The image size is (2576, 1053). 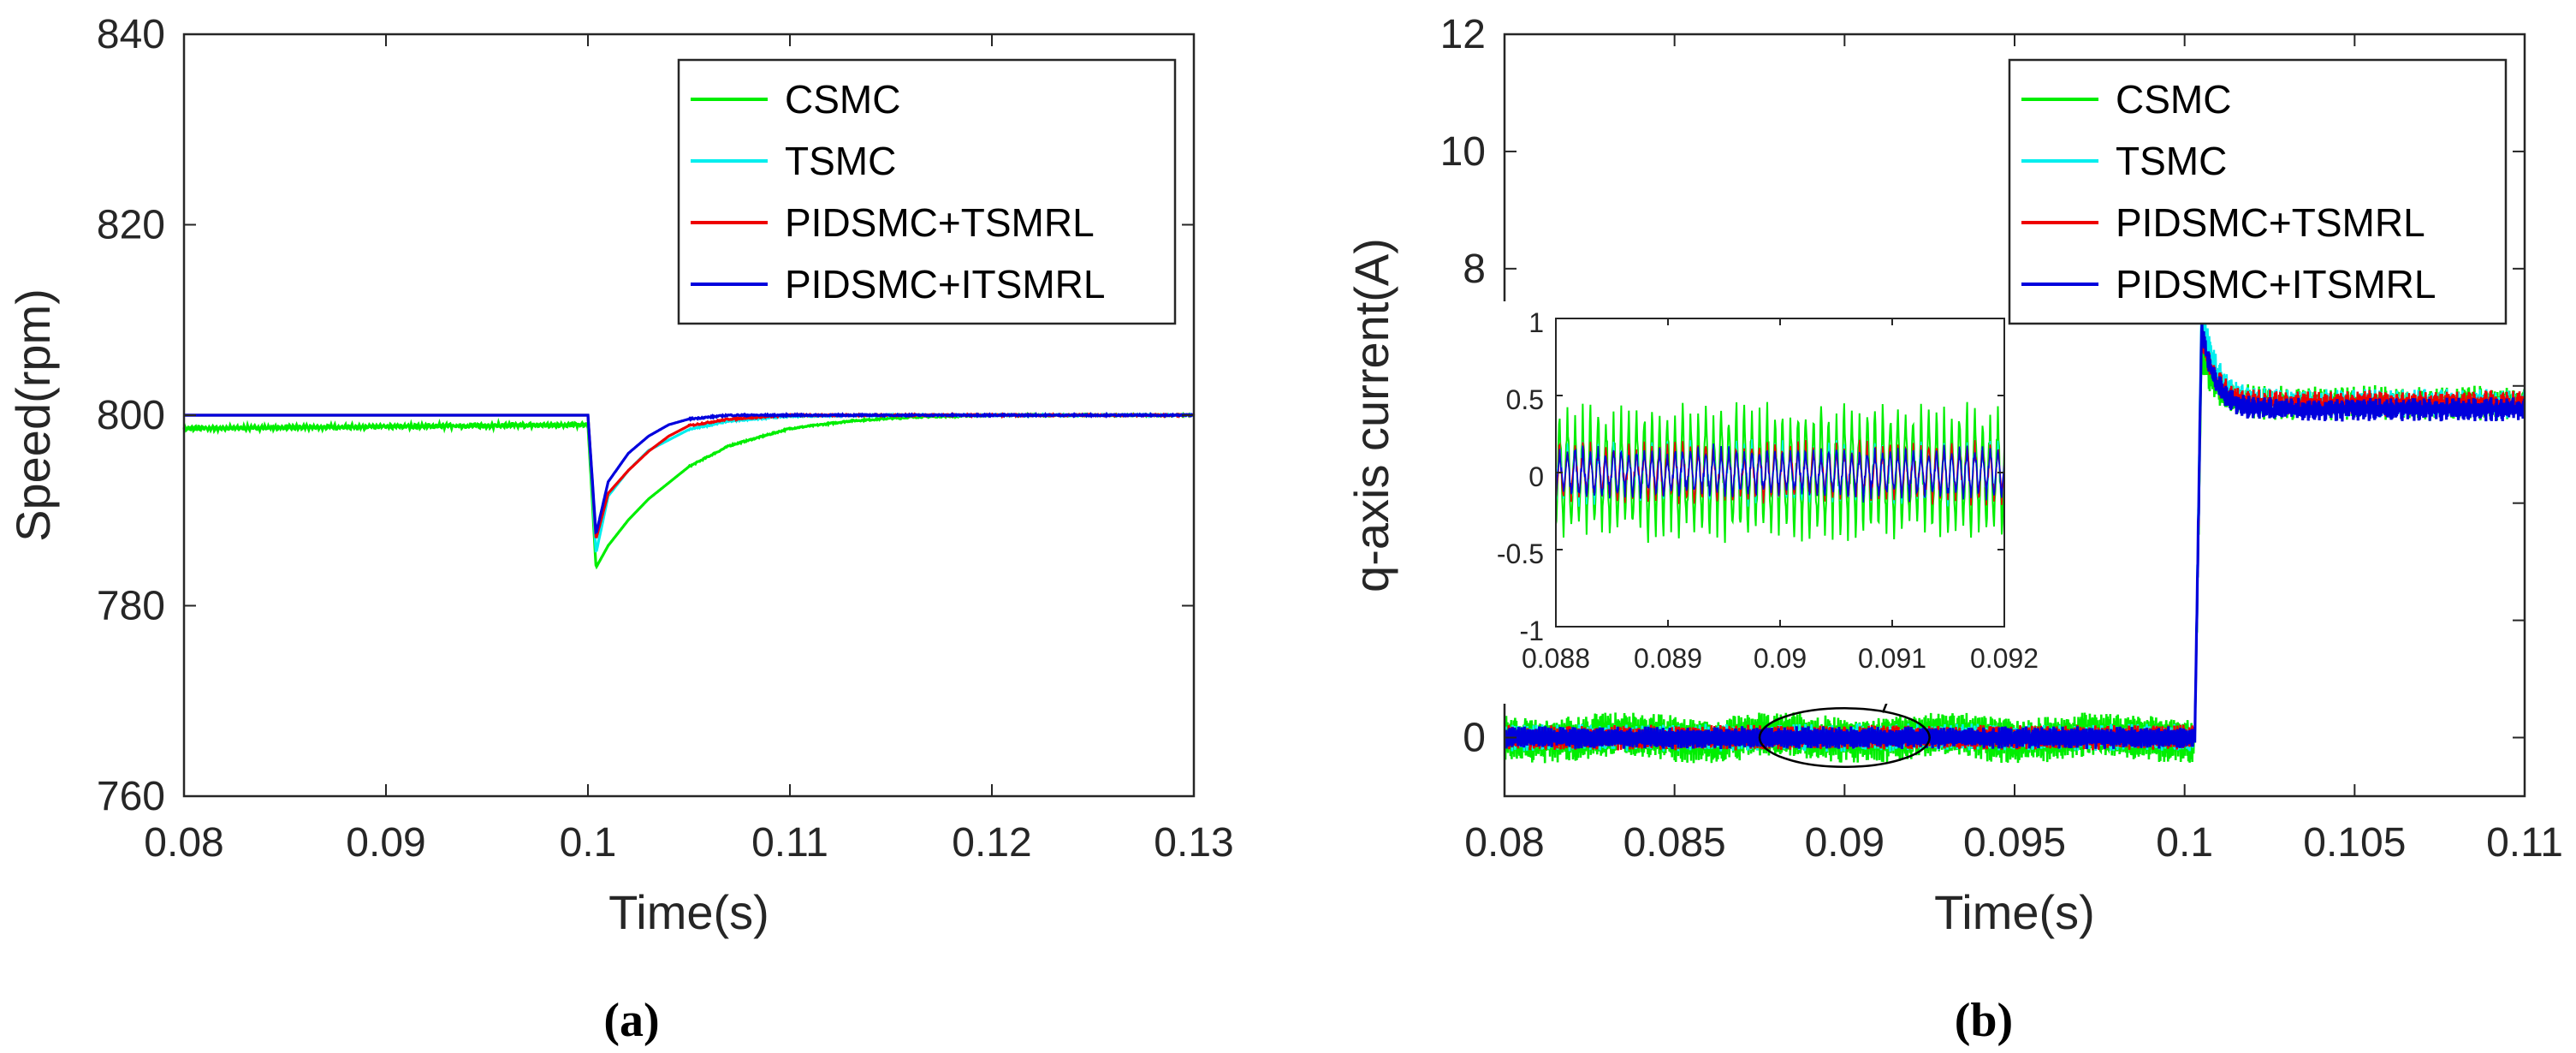 I want to click on inset-series-pidsmc-itsmrl, so click(x=1780, y=473).